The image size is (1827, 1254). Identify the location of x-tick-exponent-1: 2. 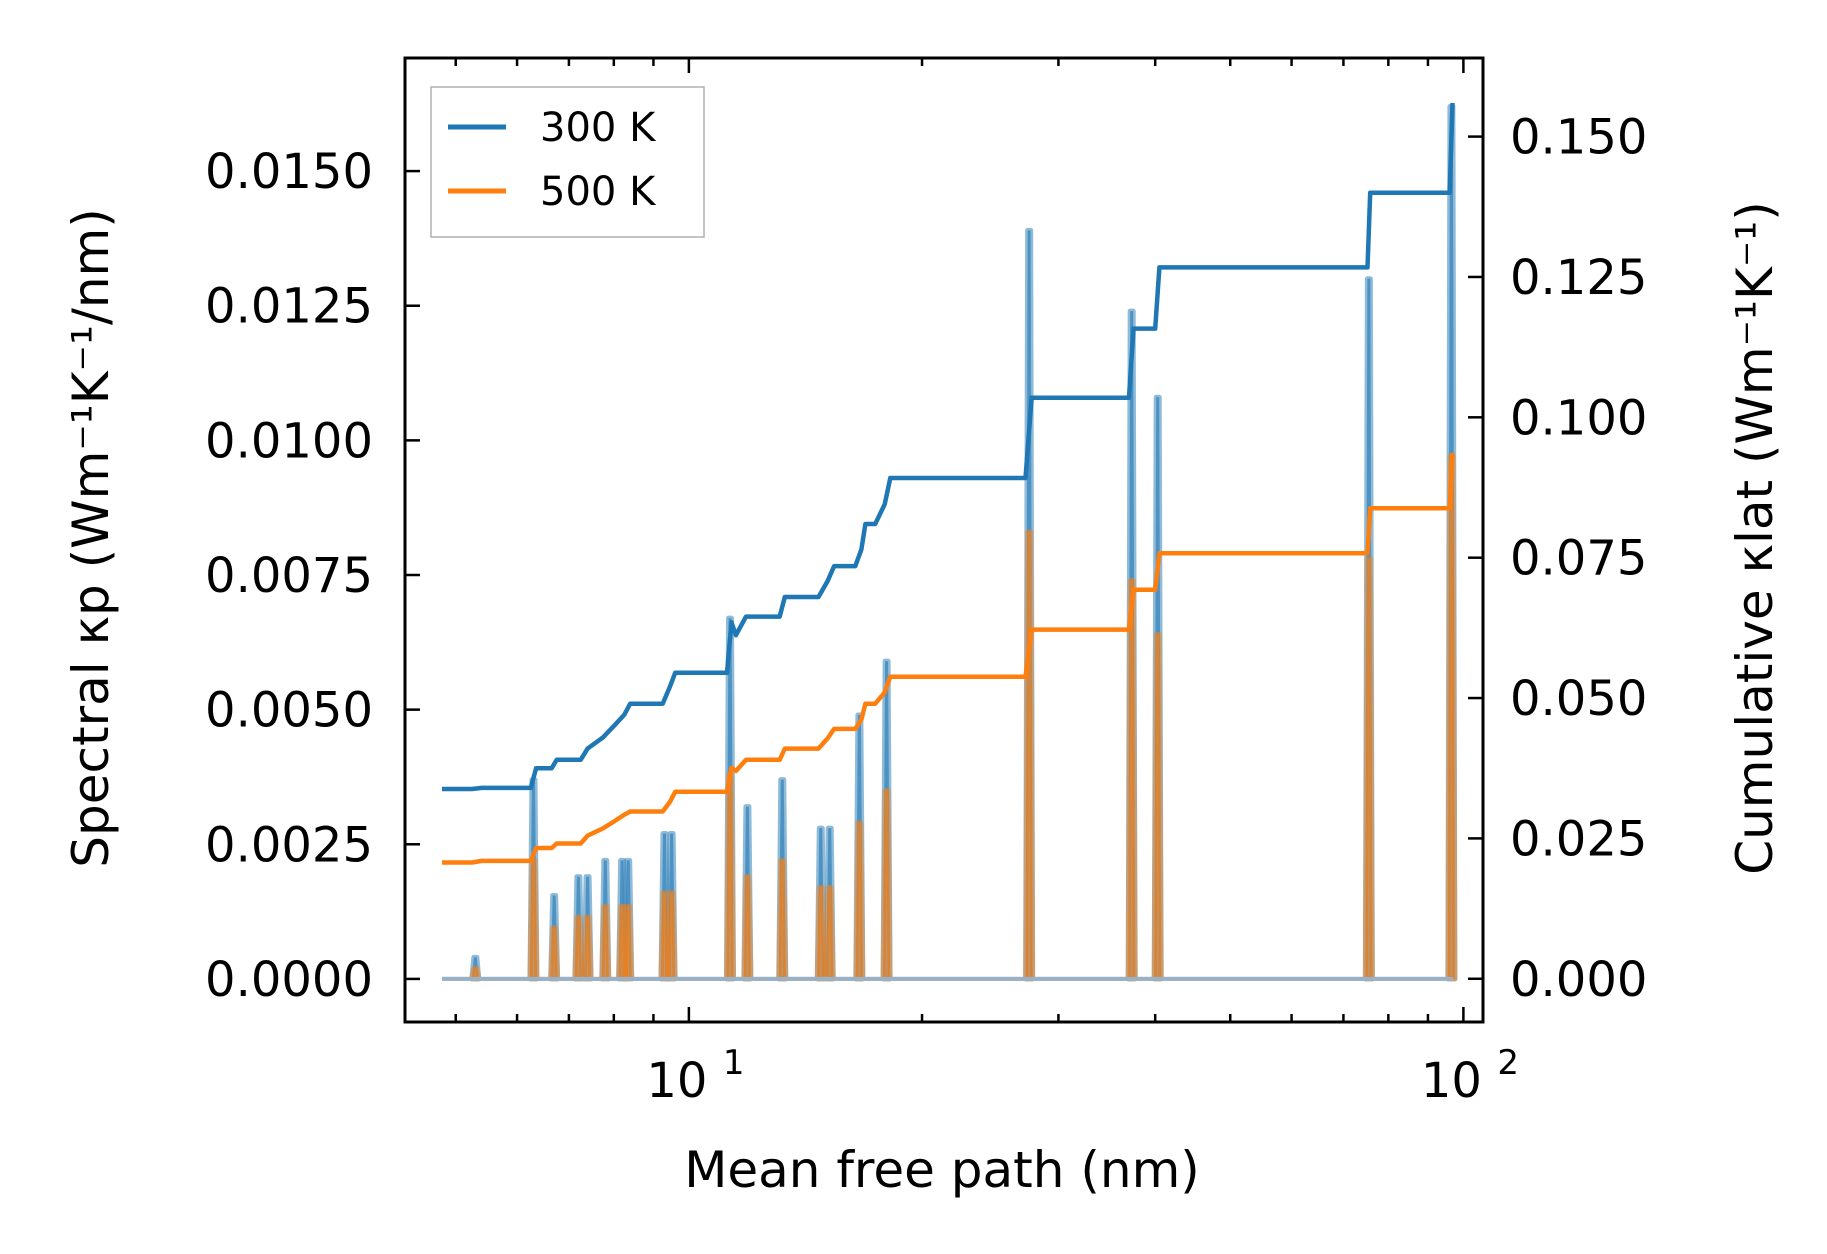
(1508, 1063).